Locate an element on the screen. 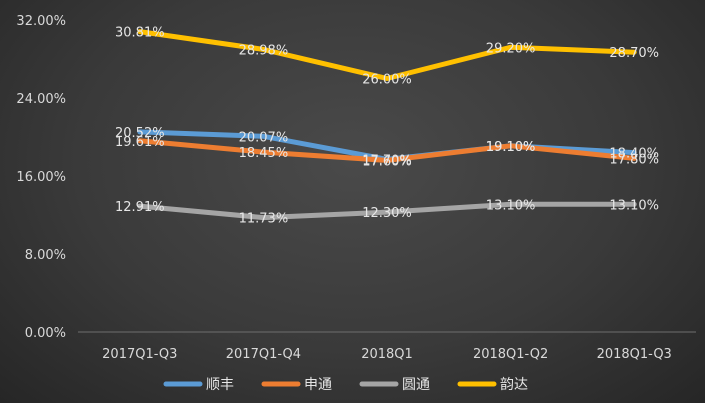 The height and width of the screenshot is (403, 705). data-label: 18.40% is located at coordinates (634, 154).